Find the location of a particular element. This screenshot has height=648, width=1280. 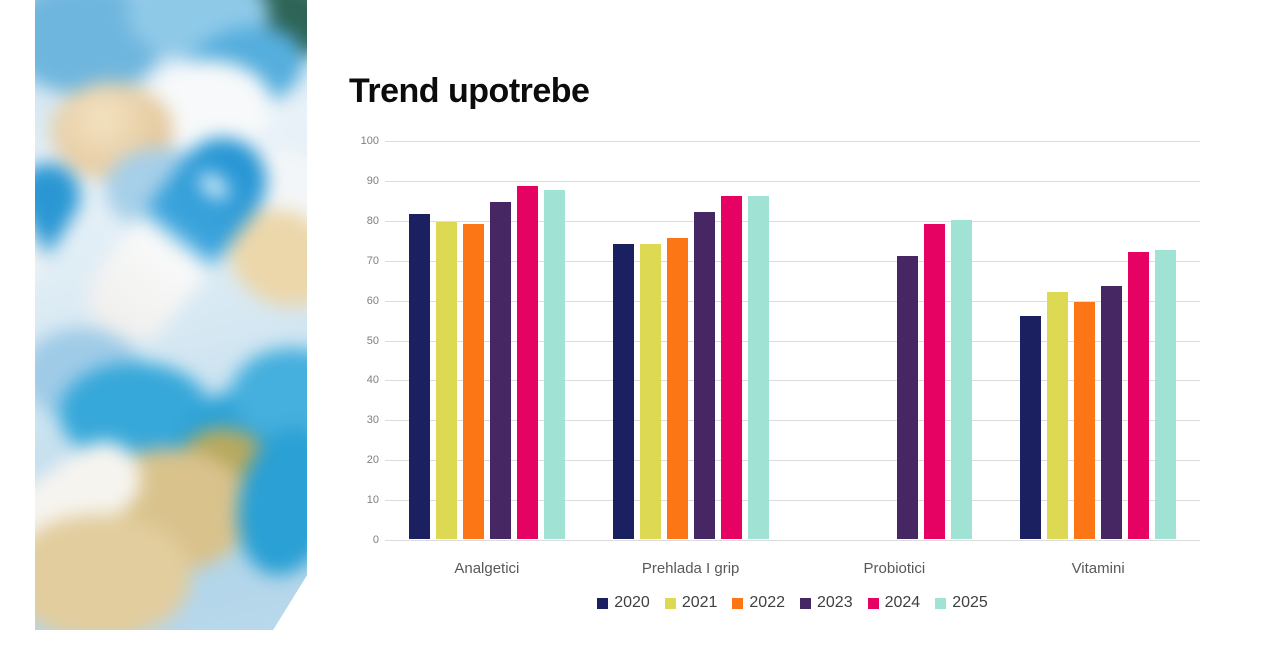

y-tick-label: 80 is located at coordinates (372, 220).